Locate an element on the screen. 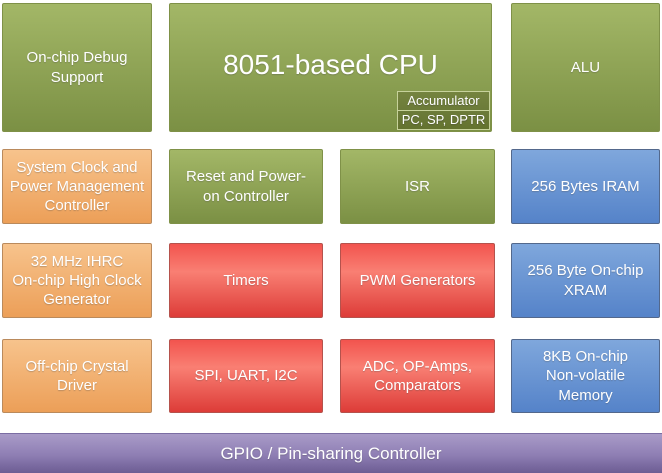 The width and height of the screenshot is (662, 473). block-label: 8051-based CPU is located at coordinates (330, 64).